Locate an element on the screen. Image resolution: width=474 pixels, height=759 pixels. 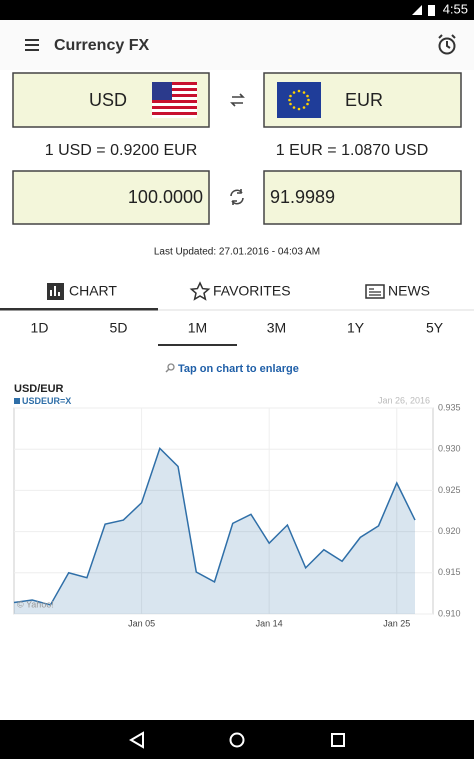
y-tick-label: 0.935 is located at coordinates (449, 407).